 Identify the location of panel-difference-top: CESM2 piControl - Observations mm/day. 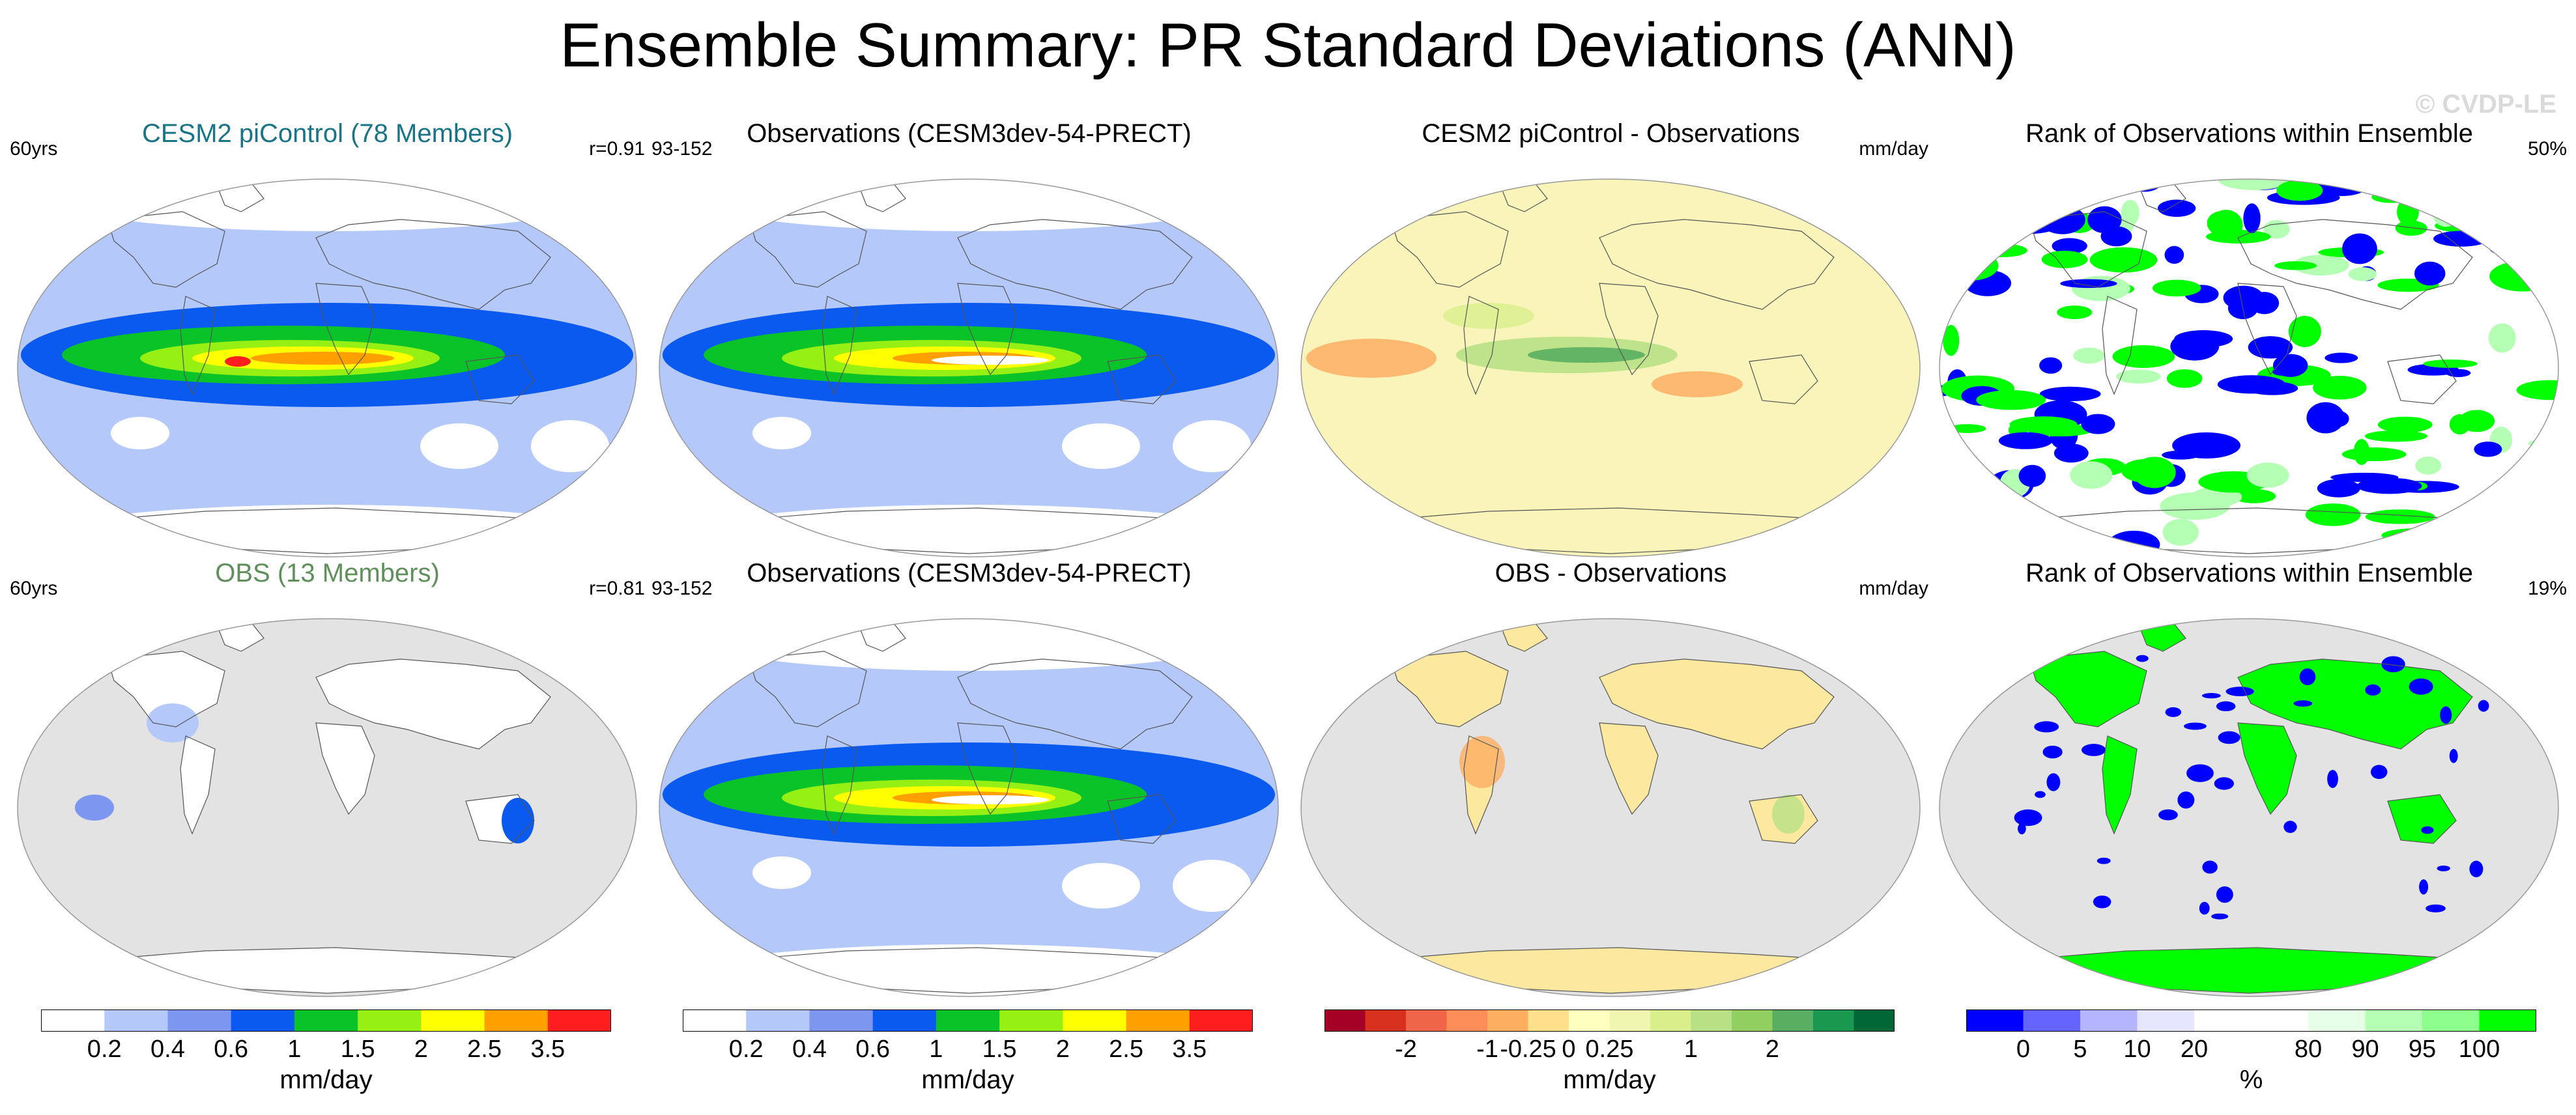
(1610, 338).